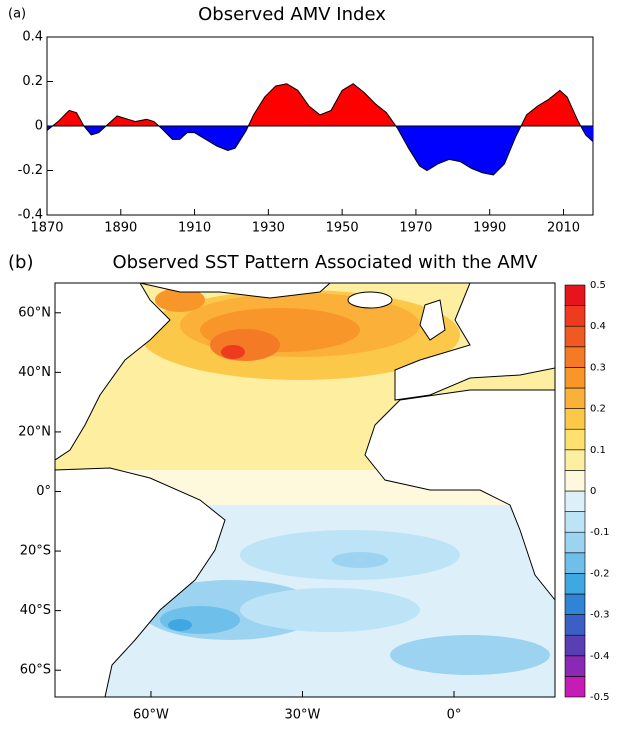 The height and width of the screenshot is (738, 620). Describe the element at coordinates (151, 715) in the screenshot. I see `lon-tick-label: 60°W` at that location.